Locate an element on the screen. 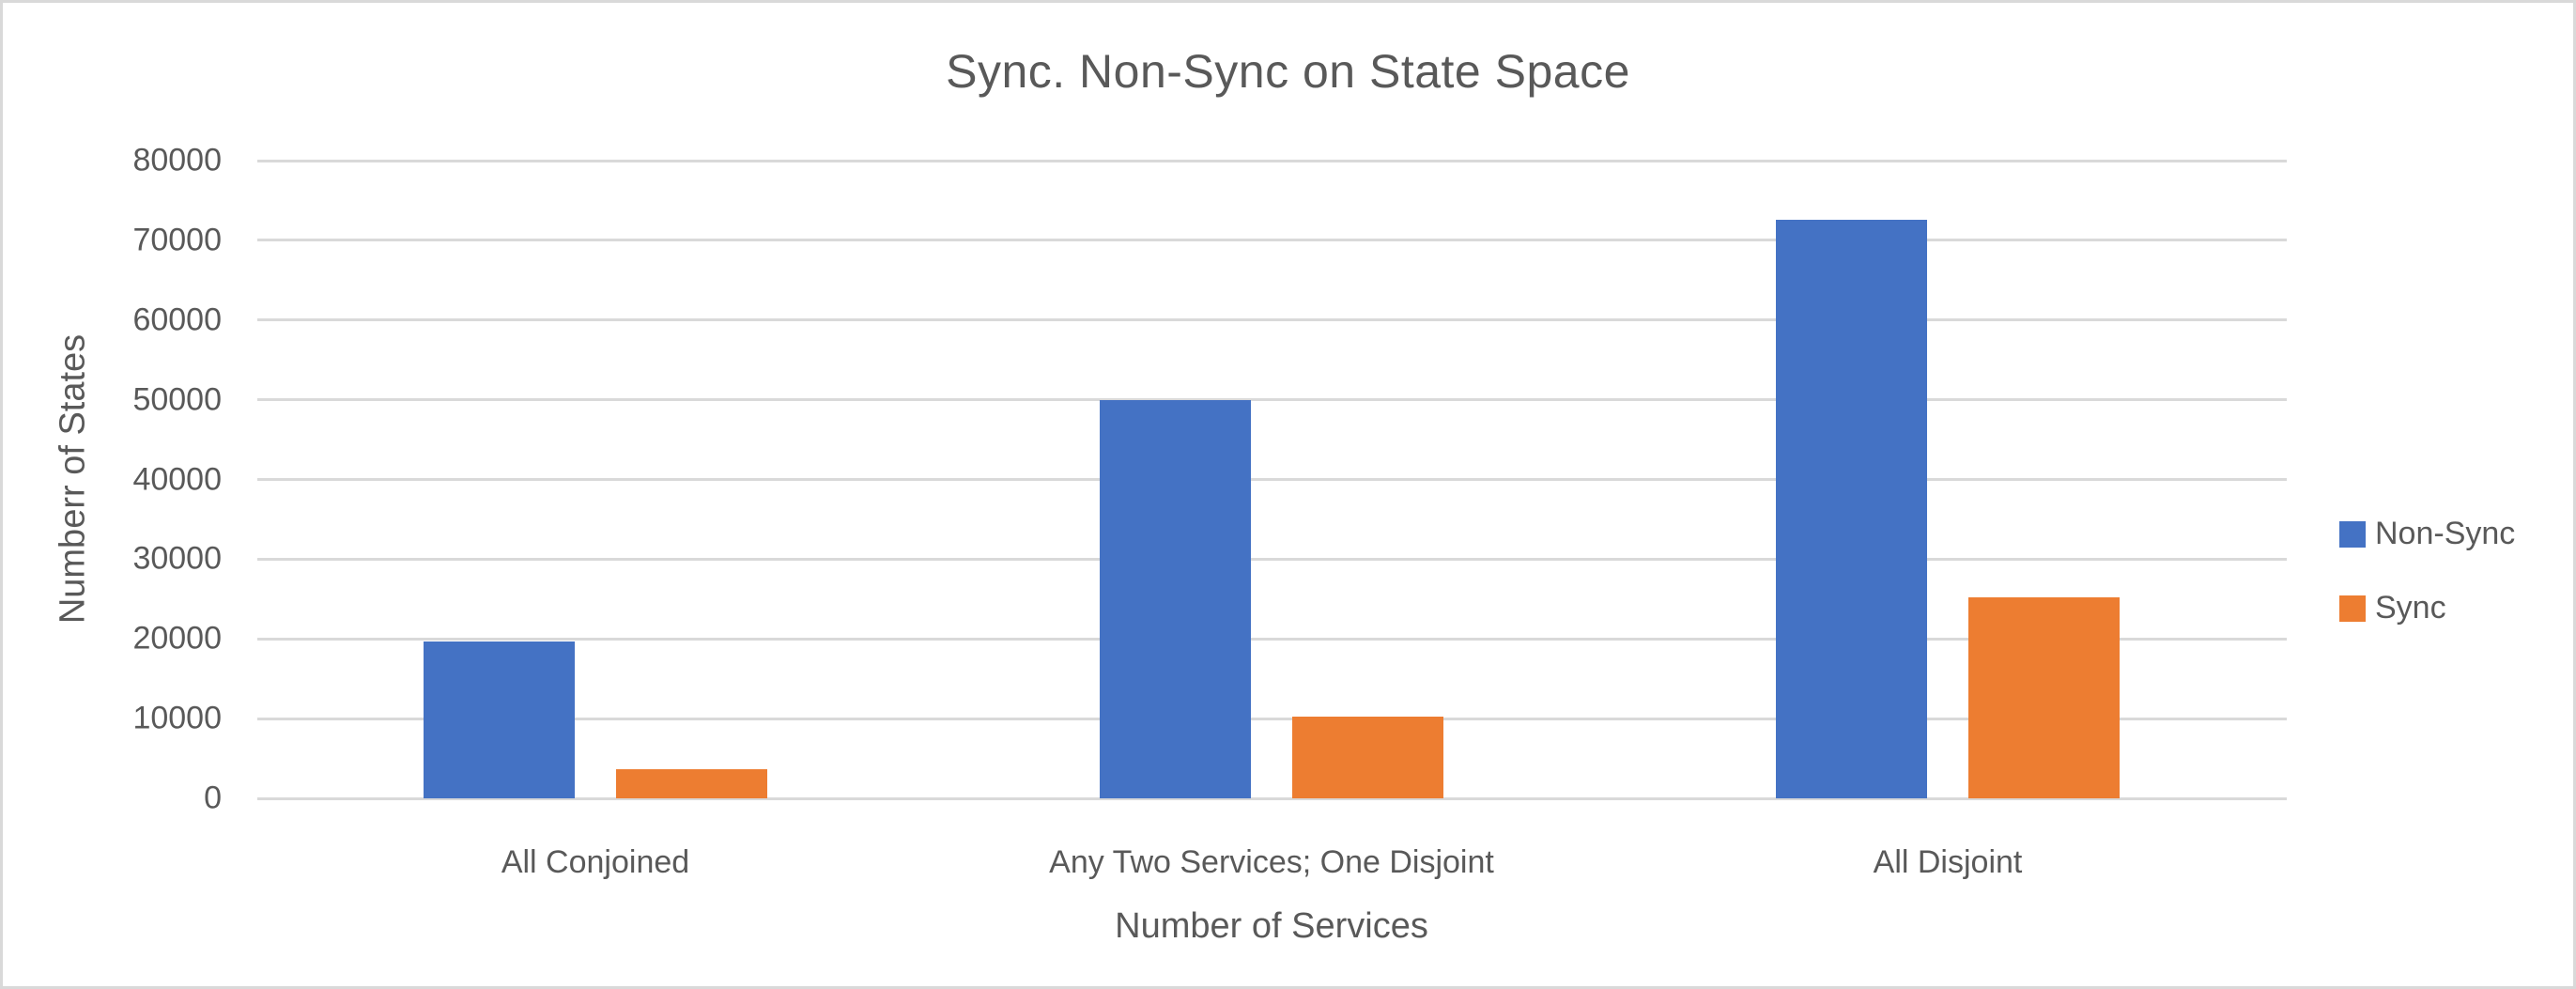 This screenshot has width=2576, height=989. y-tick-label-40000: 40000 is located at coordinates (177, 479).